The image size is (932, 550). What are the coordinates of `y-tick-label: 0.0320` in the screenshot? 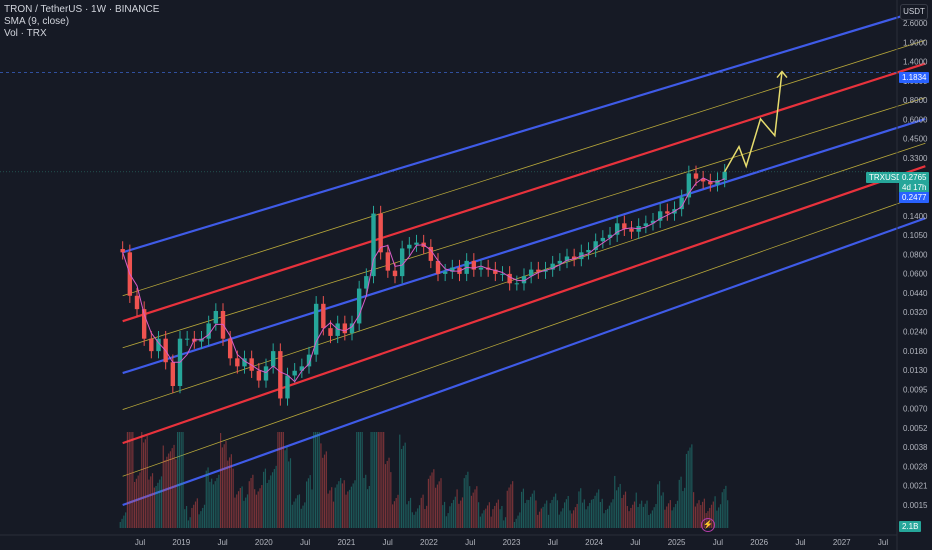 It's located at (915, 312).